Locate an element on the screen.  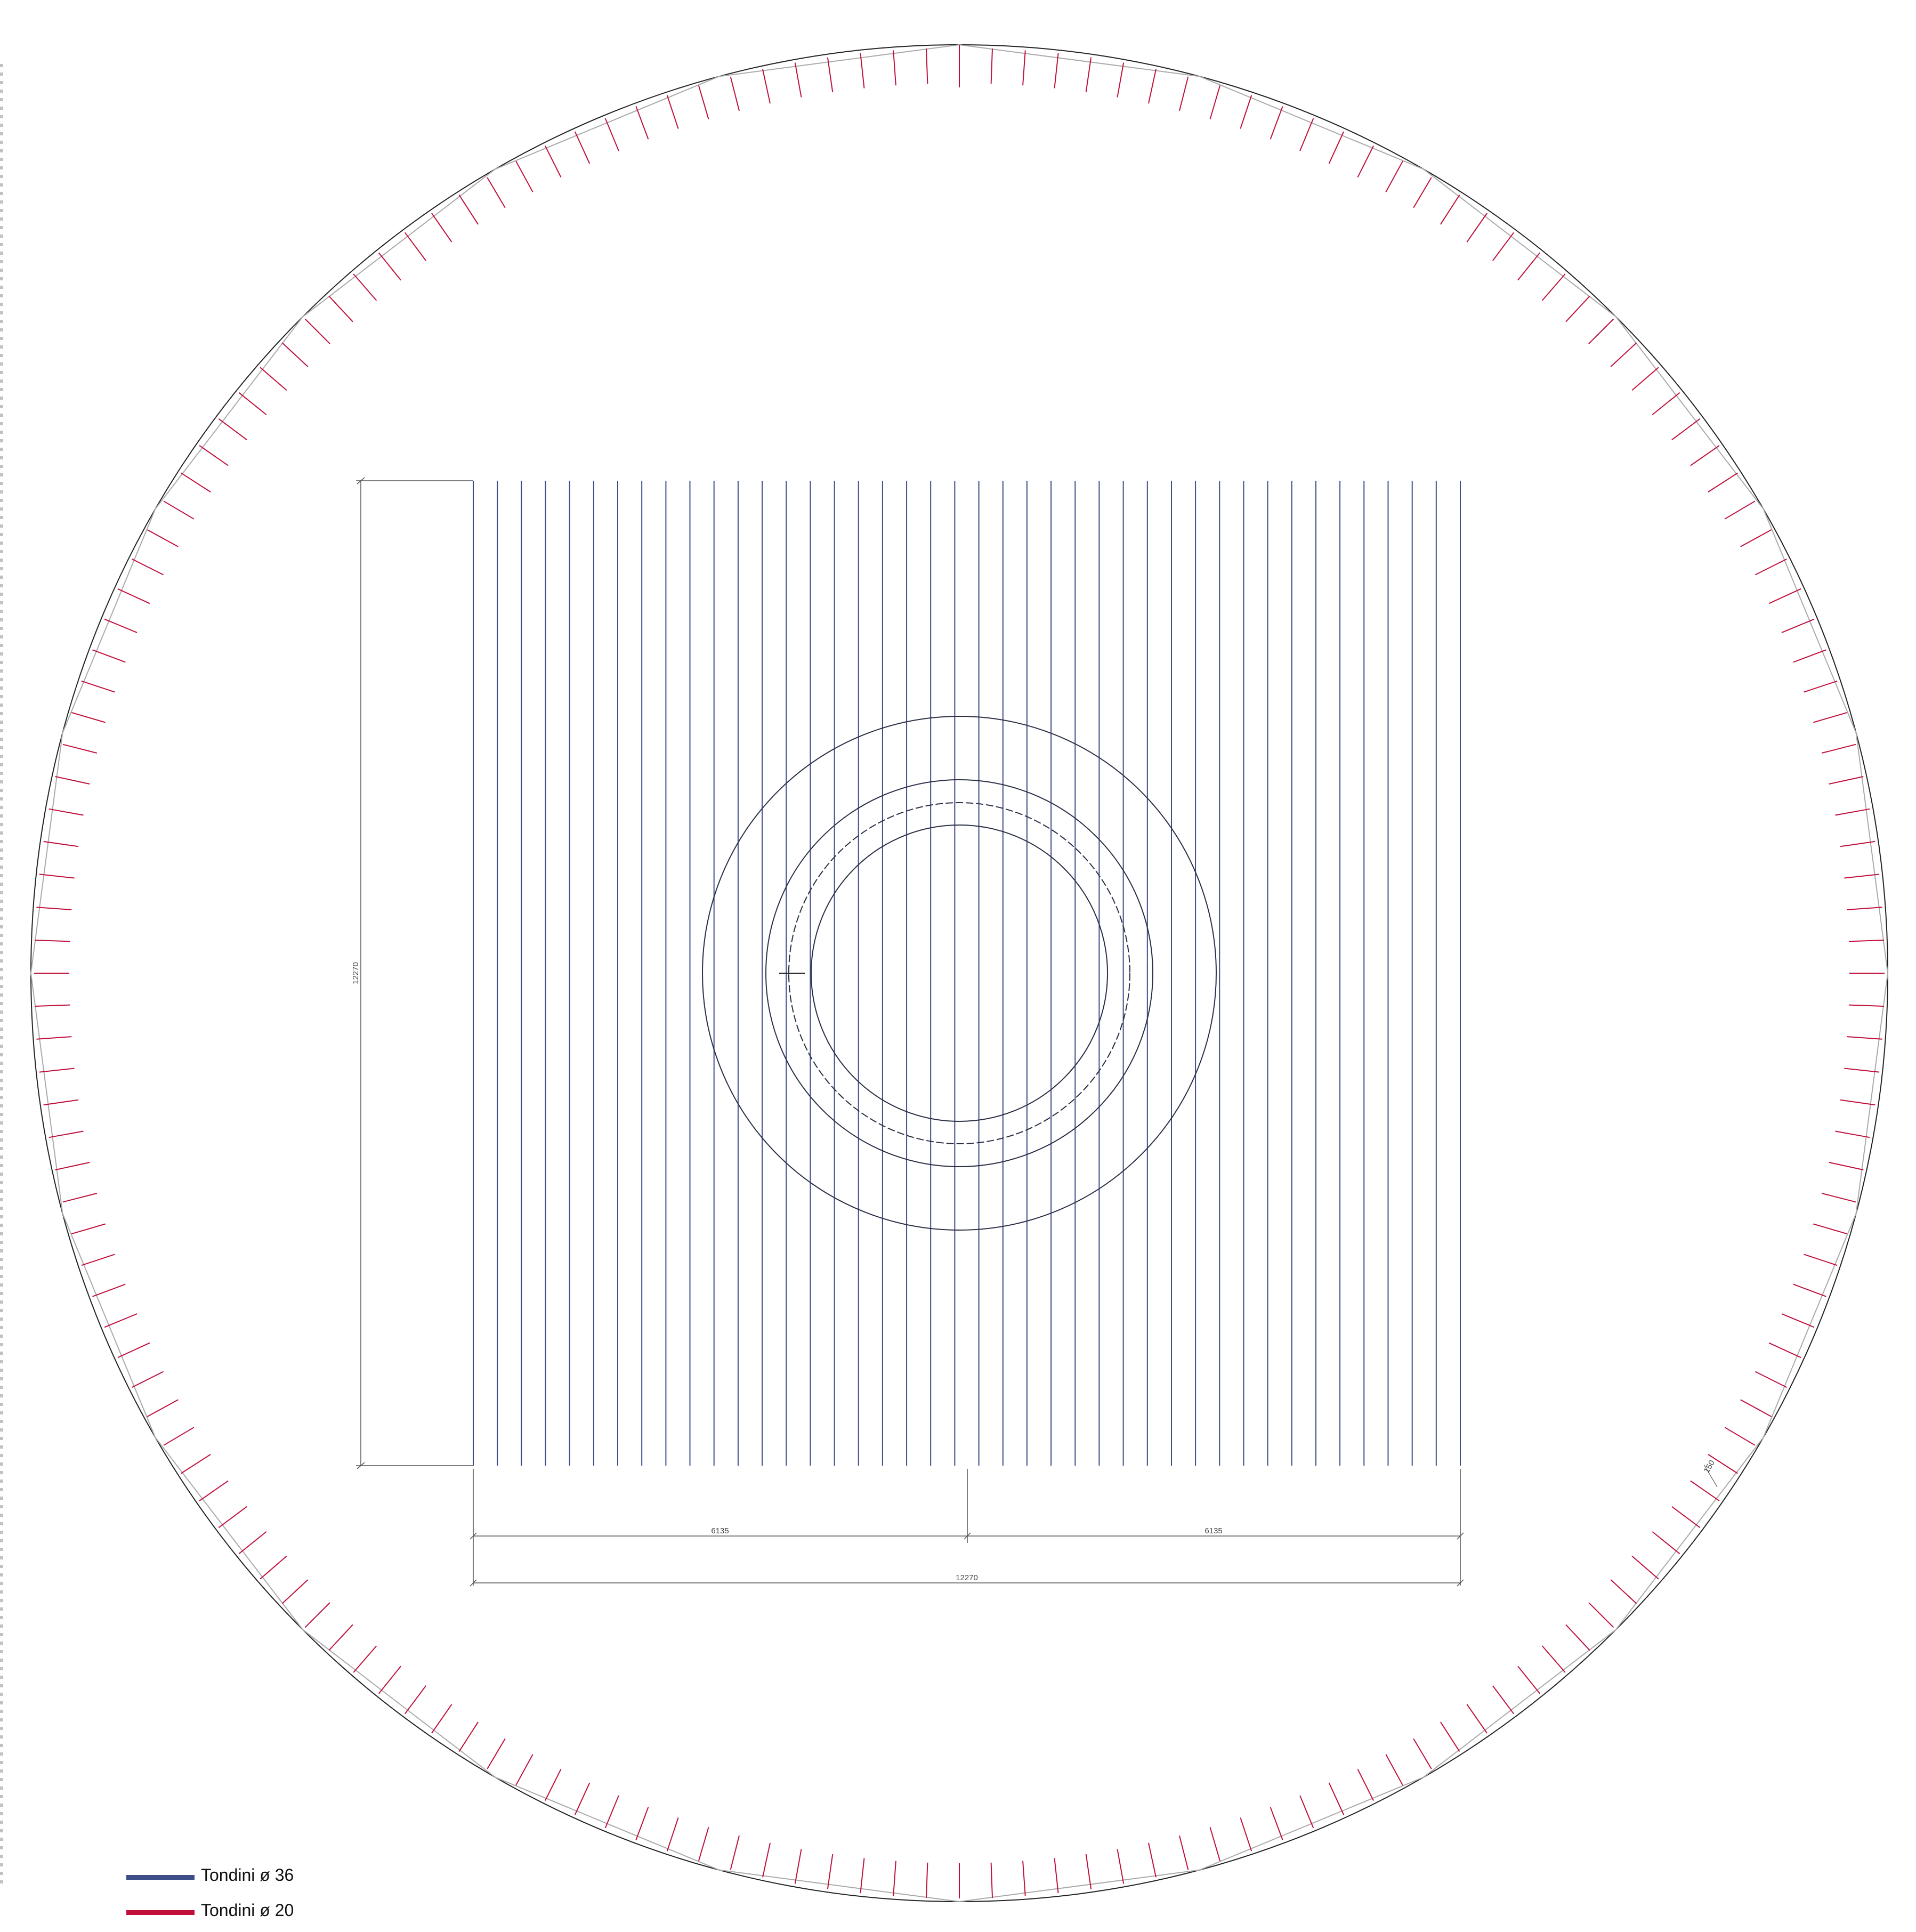
center-crosshair is located at coordinates (792, 973).